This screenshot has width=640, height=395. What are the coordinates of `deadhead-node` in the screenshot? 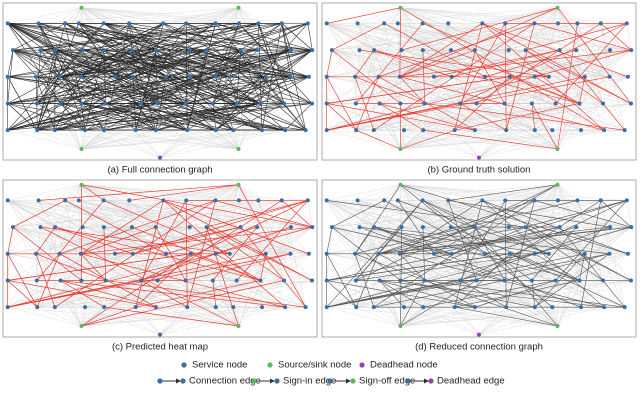 It's located at (479, 335).